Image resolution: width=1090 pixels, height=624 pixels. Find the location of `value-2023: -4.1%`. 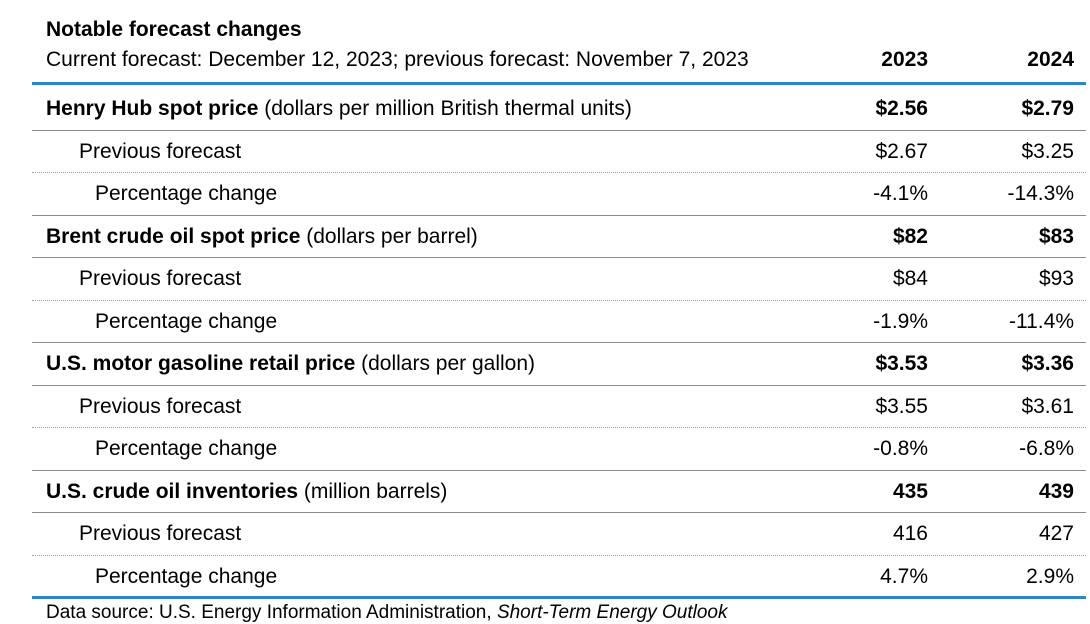

value-2023: -4.1% is located at coordinates (900, 193).